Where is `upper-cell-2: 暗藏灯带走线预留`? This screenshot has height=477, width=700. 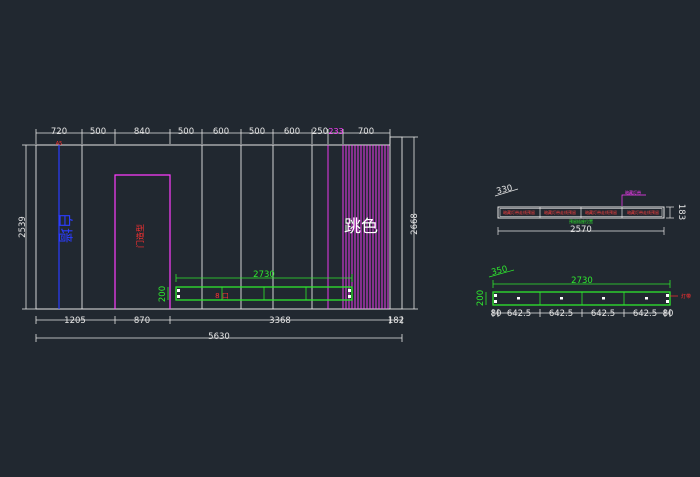 upper-cell-2: 暗藏灯带走线预留 is located at coordinates (560, 212).